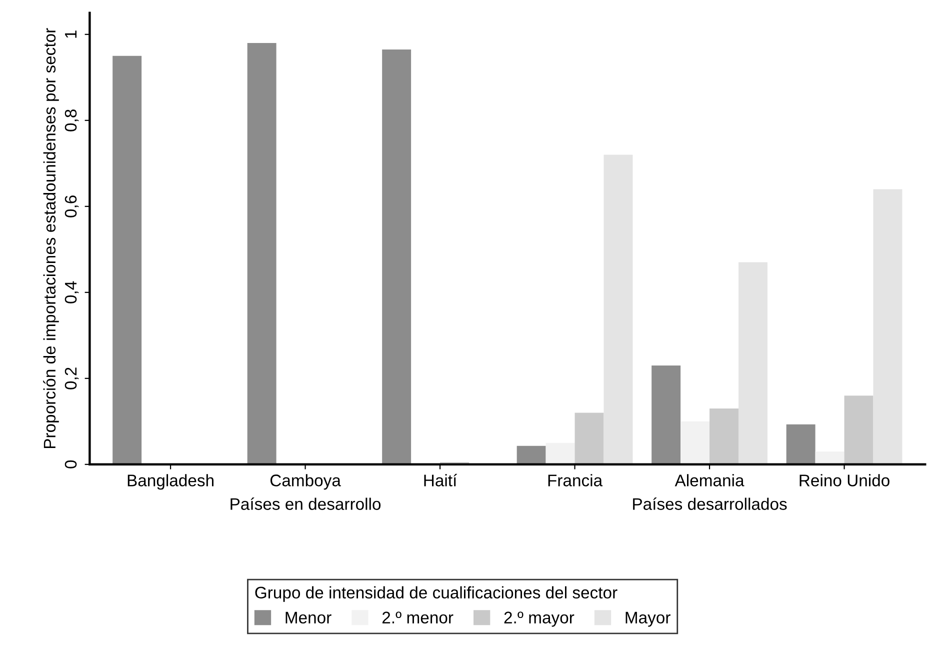  What do you see at coordinates (70, 464) in the screenshot?
I see `y-tick-label: 0` at bounding box center [70, 464].